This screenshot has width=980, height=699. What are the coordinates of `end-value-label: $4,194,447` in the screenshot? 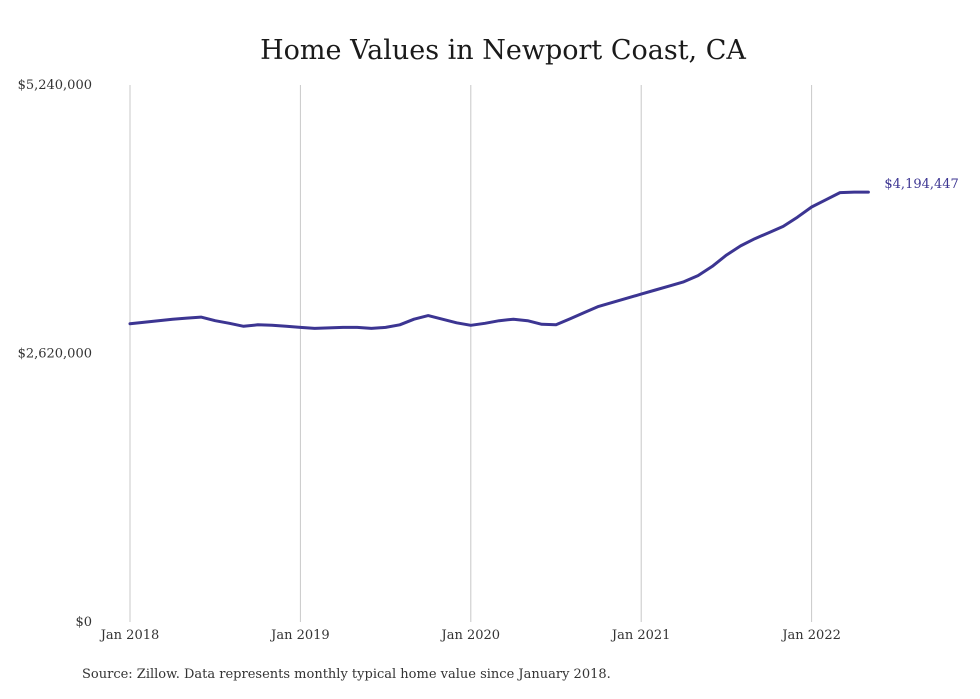 It's located at (921, 184).